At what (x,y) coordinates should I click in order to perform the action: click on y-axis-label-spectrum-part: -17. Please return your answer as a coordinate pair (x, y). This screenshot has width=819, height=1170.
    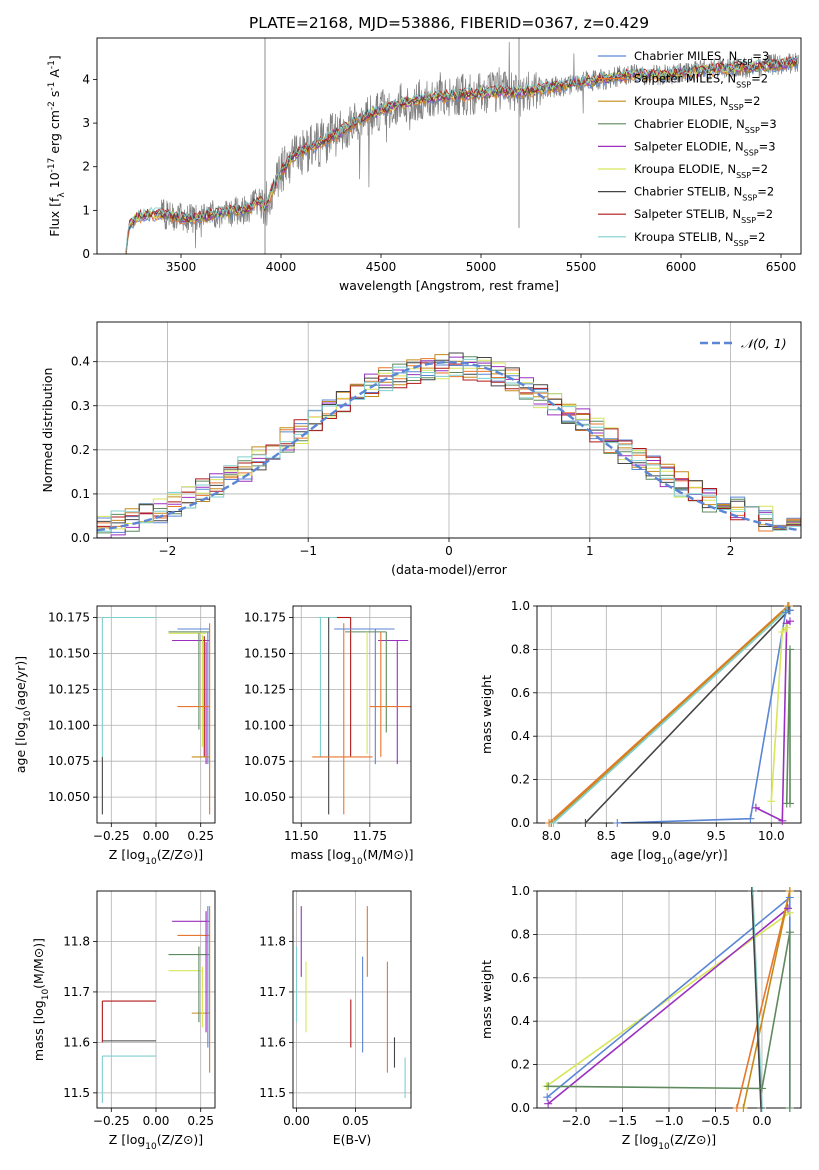
    Looking at the image, I should click on (52, 165).